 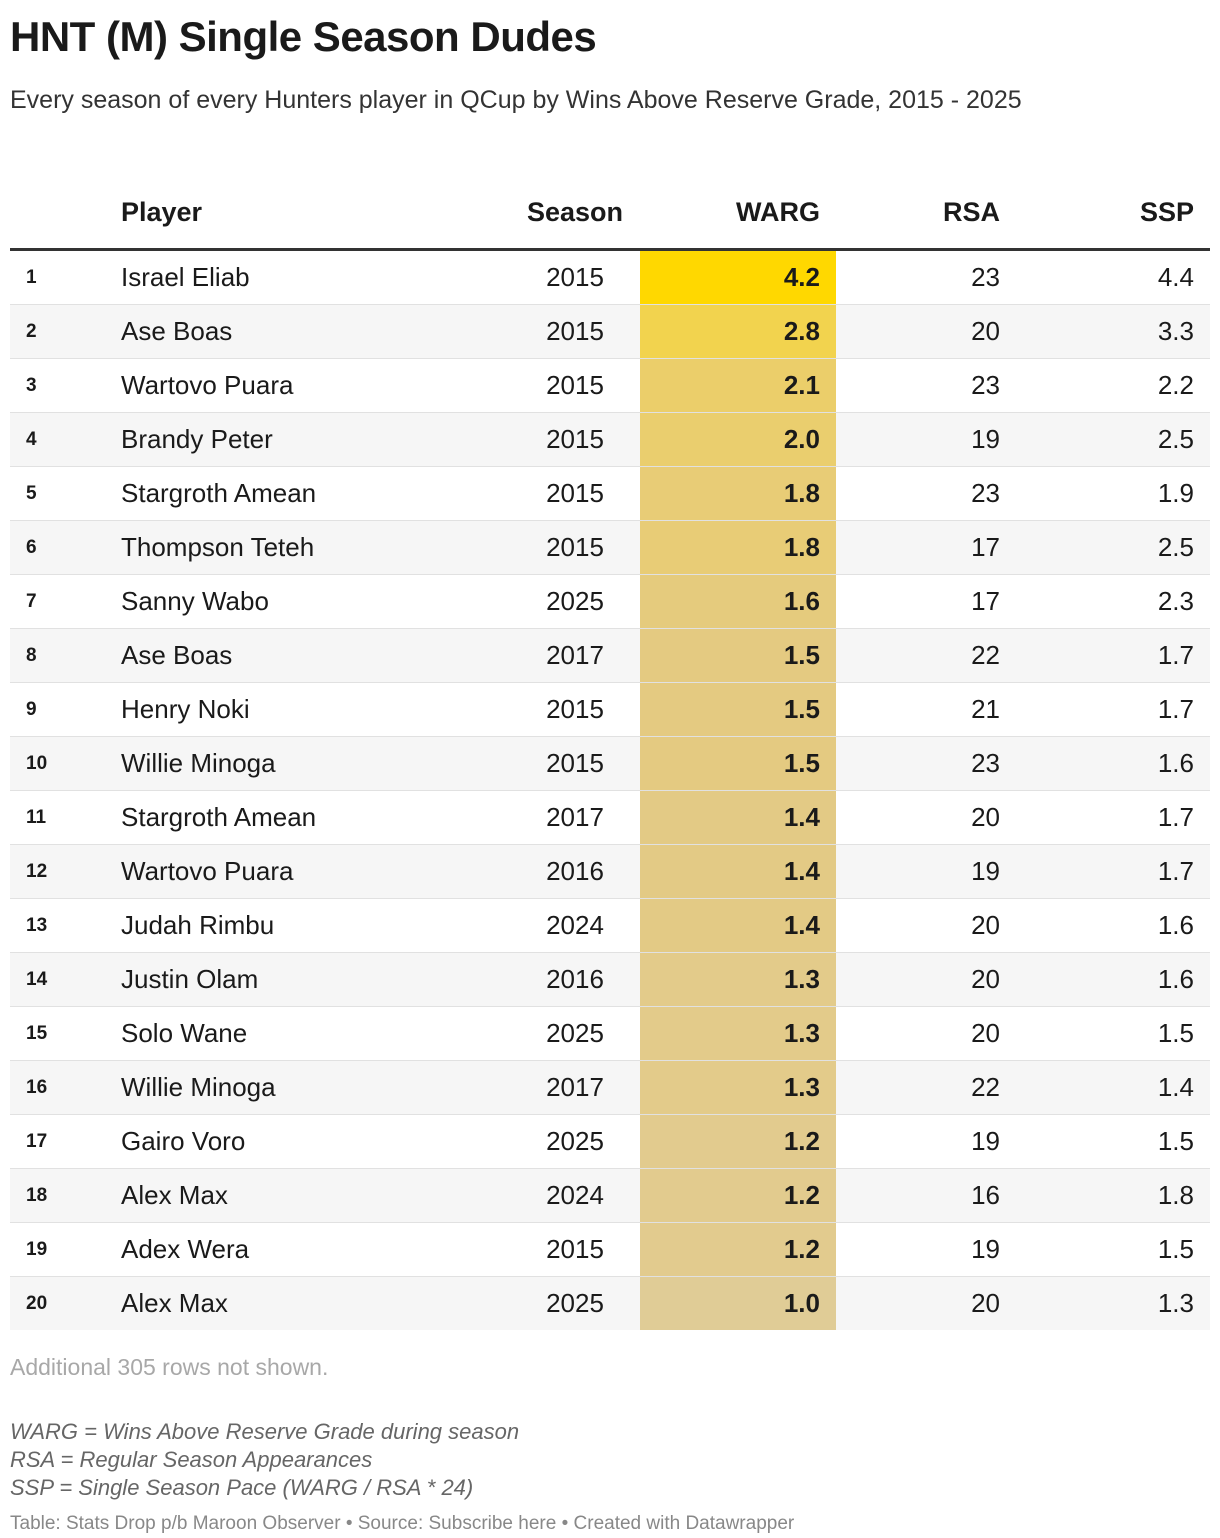 What do you see at coordinates (738, 601) in the screenshot?
I see `warg-cell: 1.6` at bounding box center [738, 601].